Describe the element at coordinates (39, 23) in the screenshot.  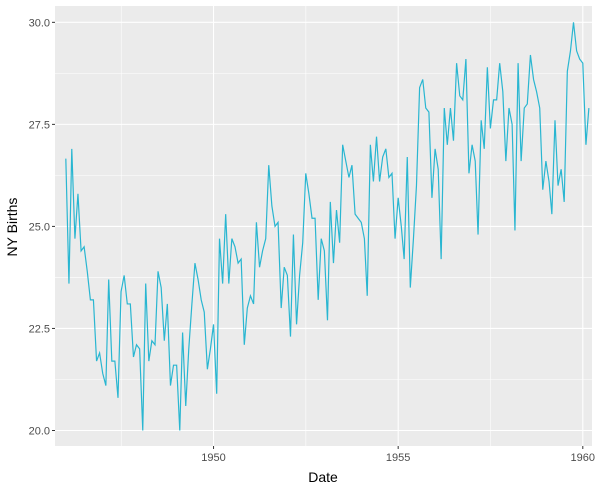
I see `y-tick-label: 30.0` at that location.